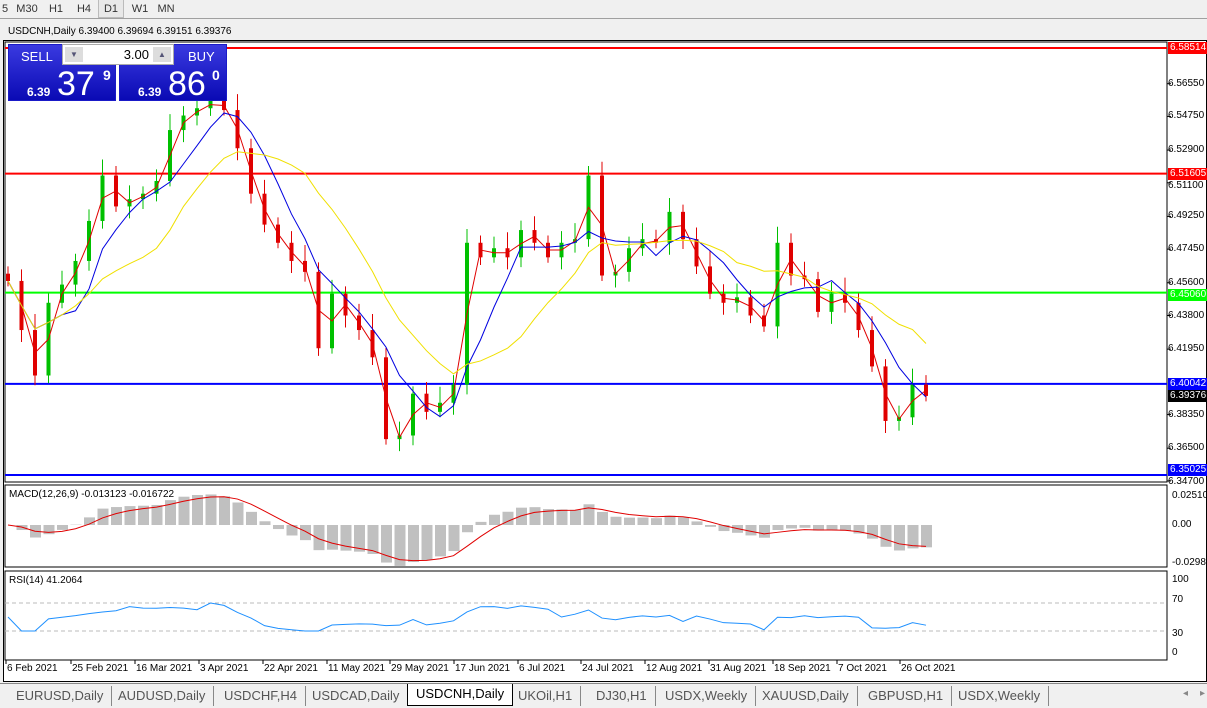 Image resolution: width=1207 pixels, height=708 pixels. Describe the element at coordinates (608, 668) in the screenshot. I see `date-label: 24 Jul 2021` at that location.